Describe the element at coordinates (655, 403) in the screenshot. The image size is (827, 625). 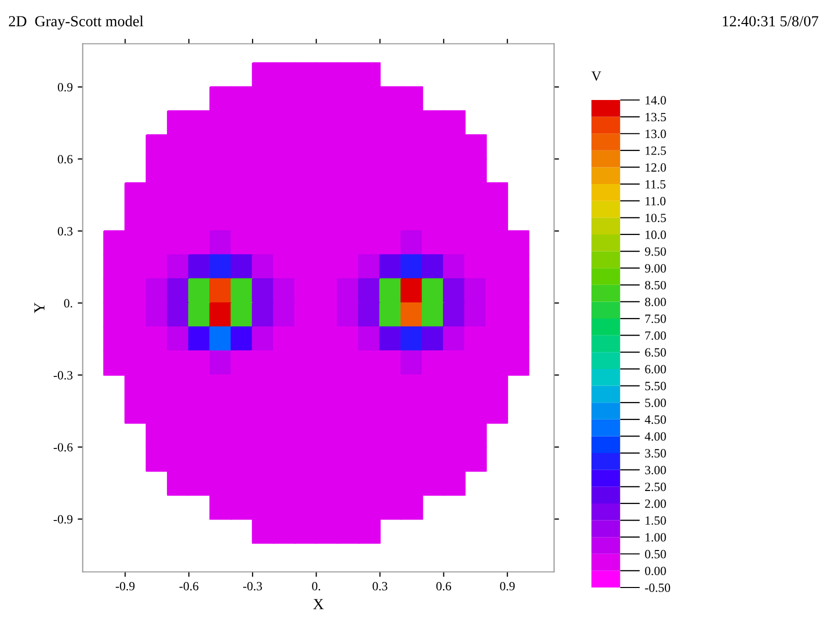
I see `color-bar-label: 5.00` at that location.